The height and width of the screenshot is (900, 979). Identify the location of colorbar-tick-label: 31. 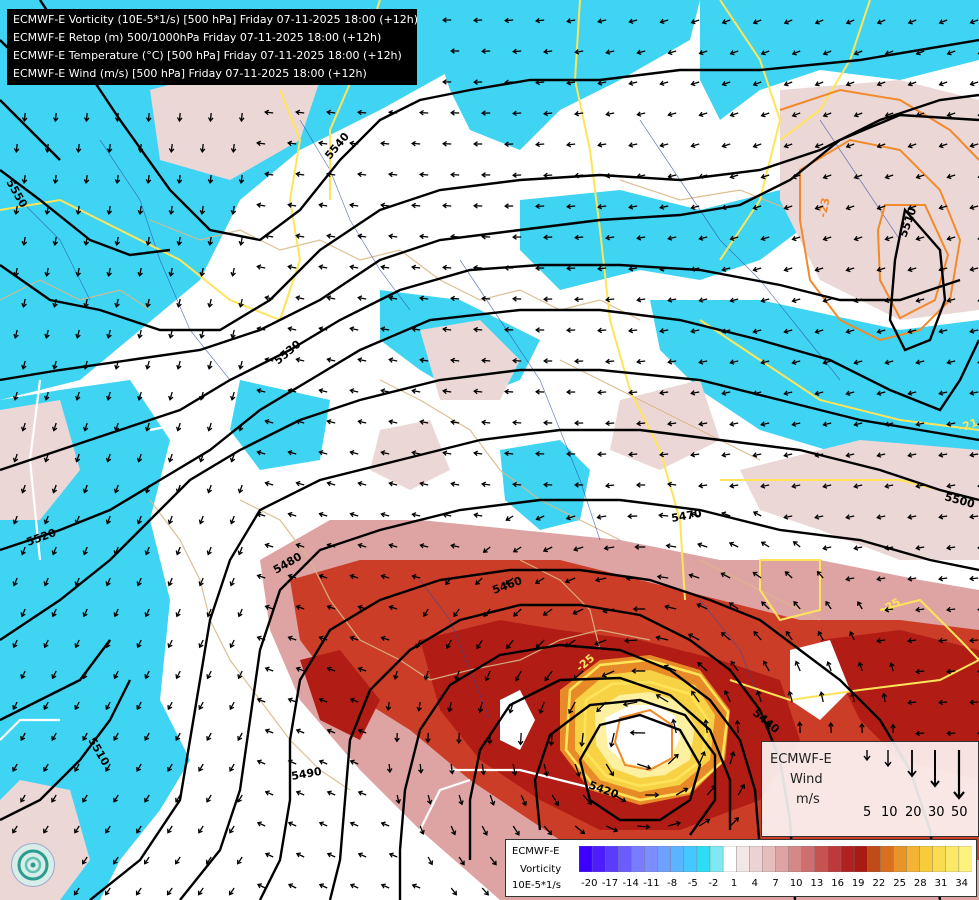
(941, 883).